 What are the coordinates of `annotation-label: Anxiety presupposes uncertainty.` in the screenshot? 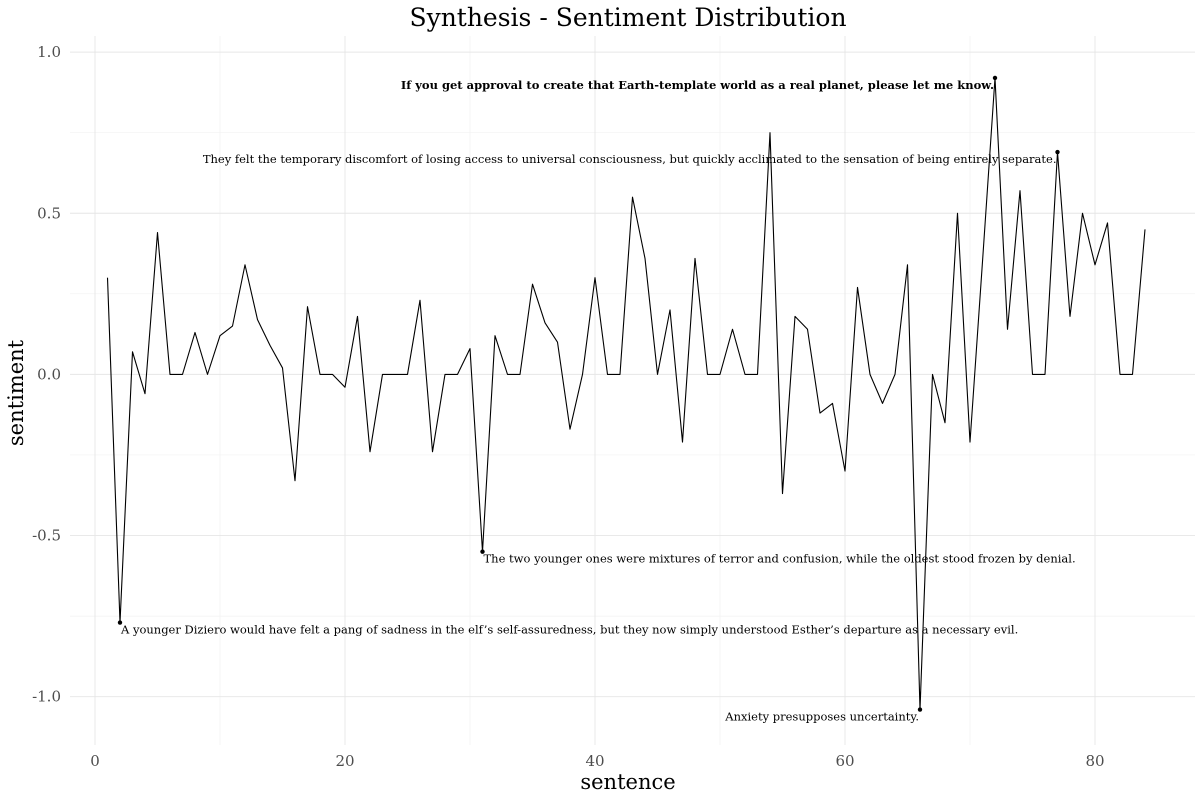 It's located at (821, 717).